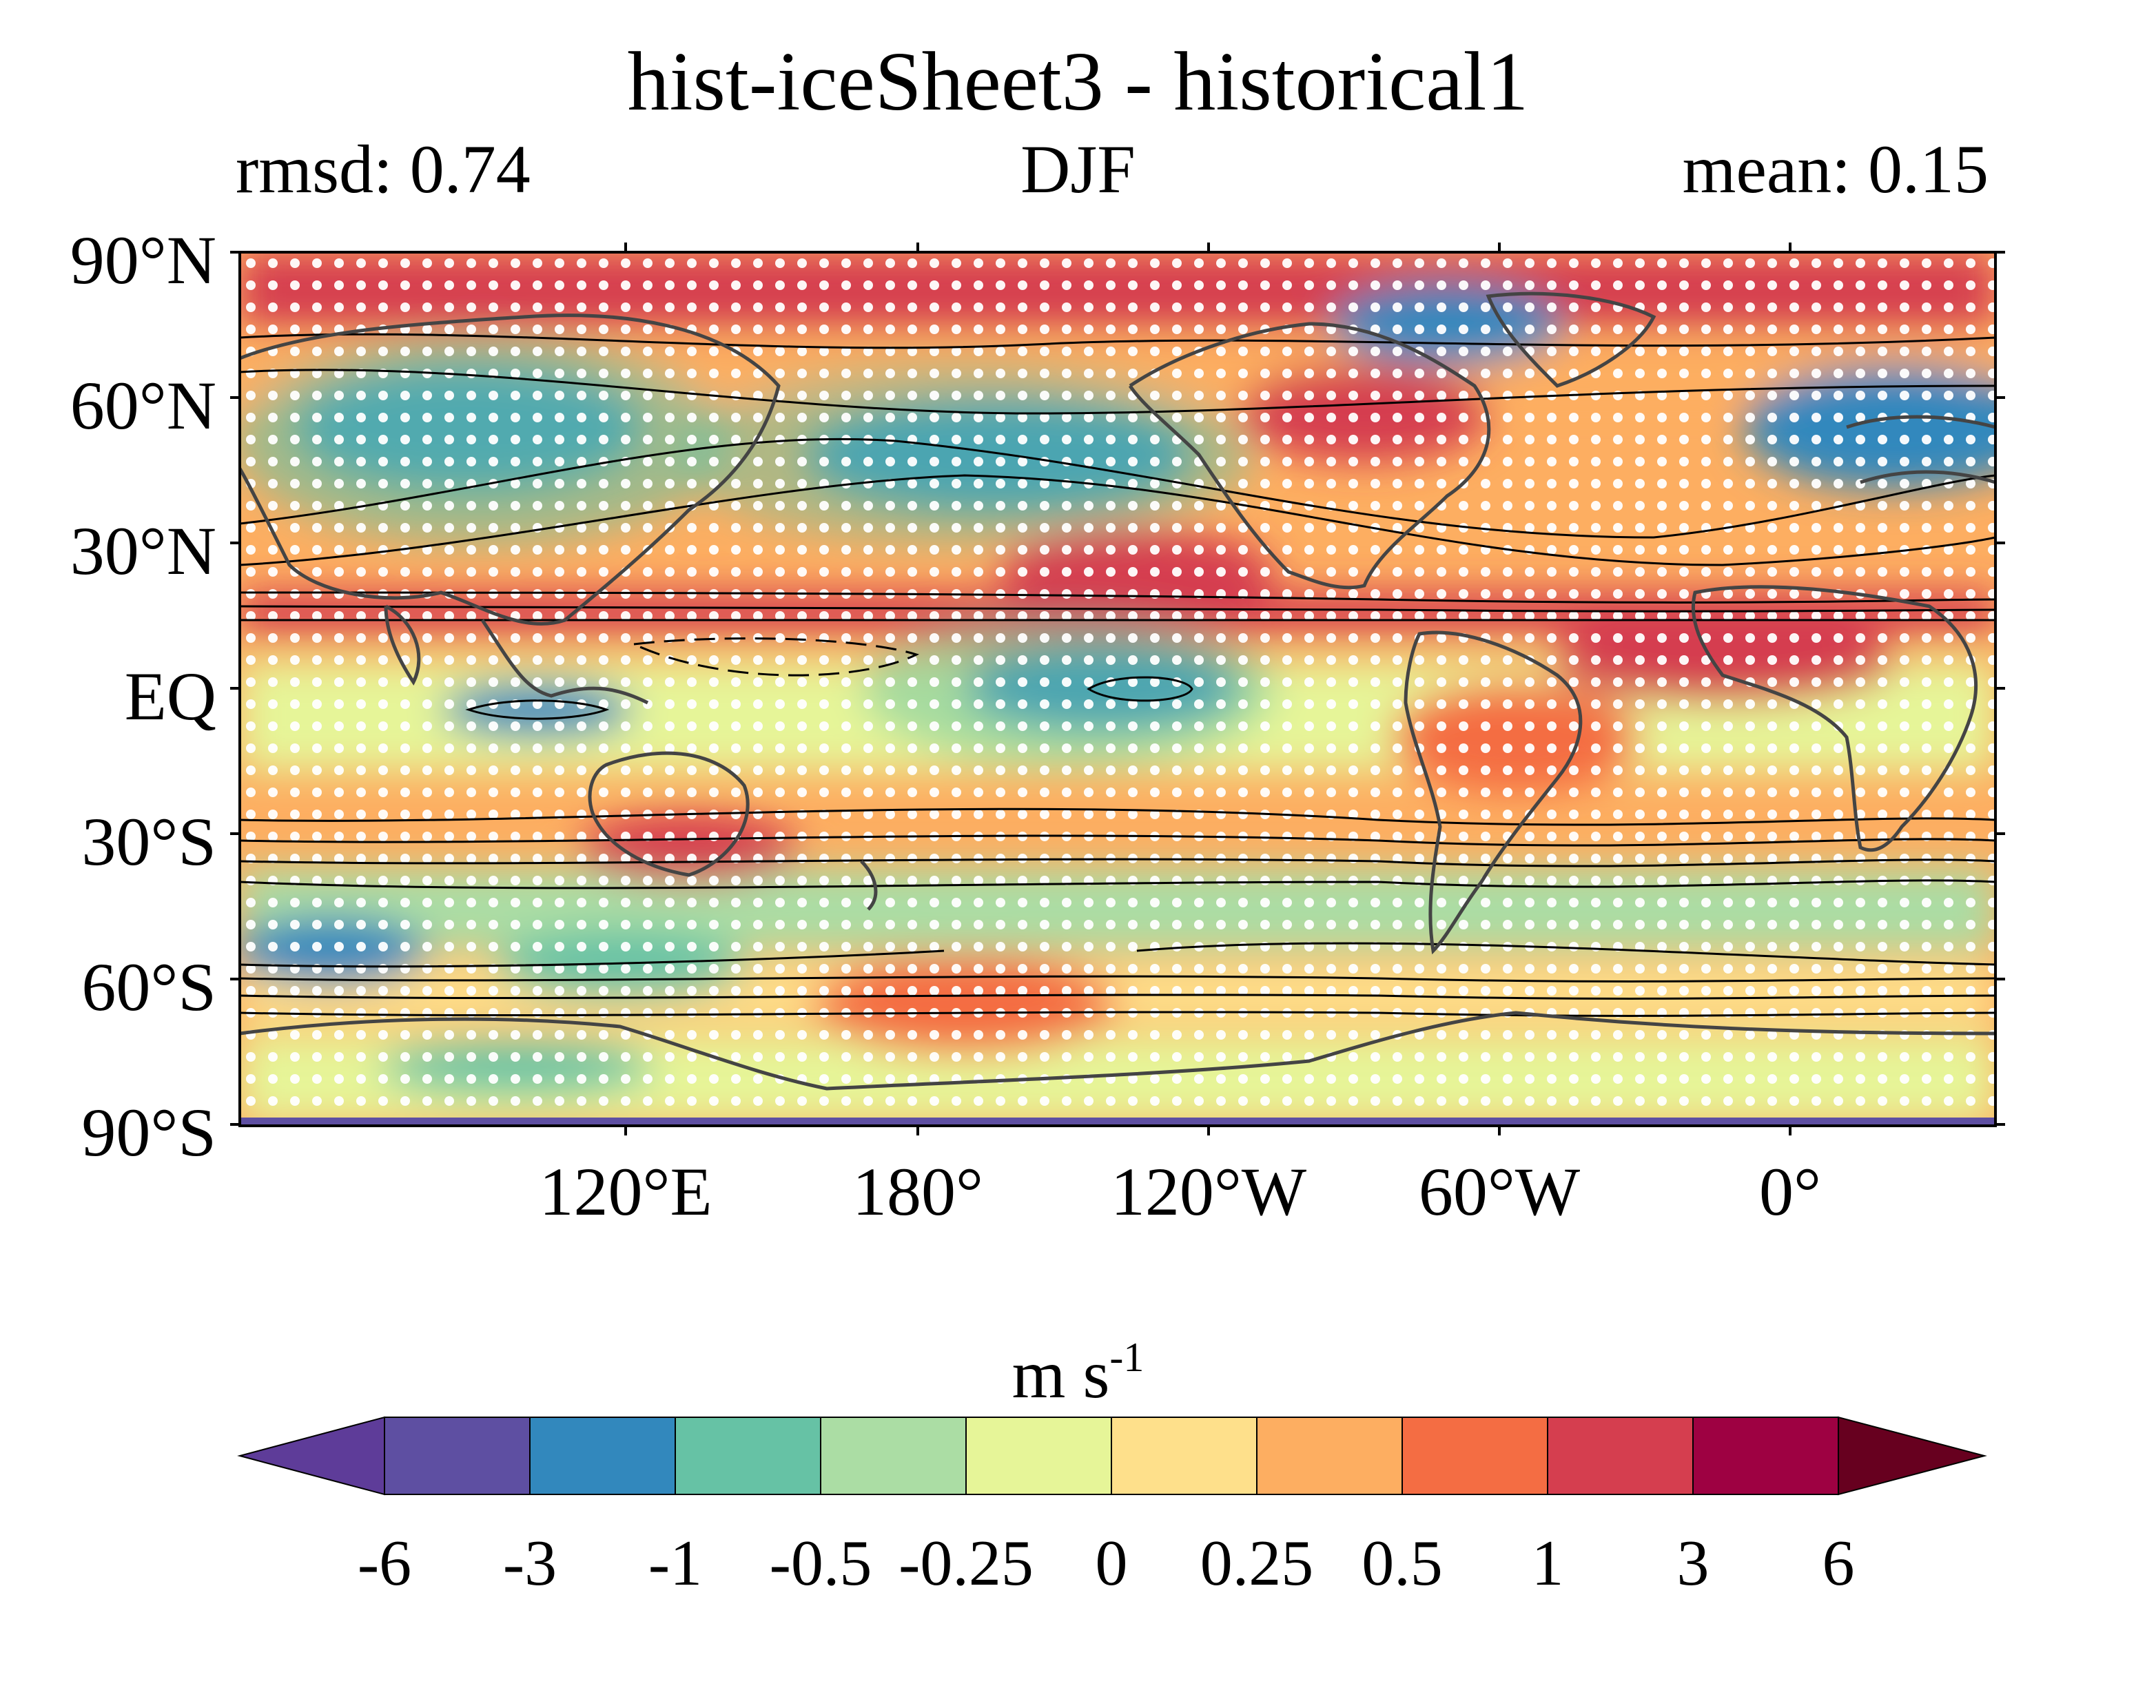 The image size is (2156, 1708). I want to click on coast-europe, so click(1920, 449).